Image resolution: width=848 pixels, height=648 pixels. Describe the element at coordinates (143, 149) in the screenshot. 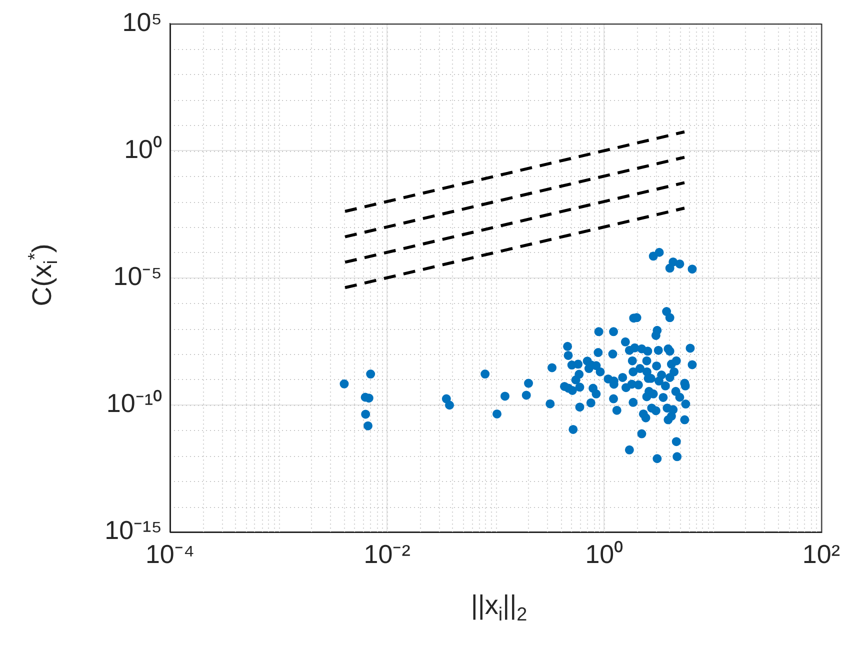

I see `y-tick-label: 10⁰` at that location.